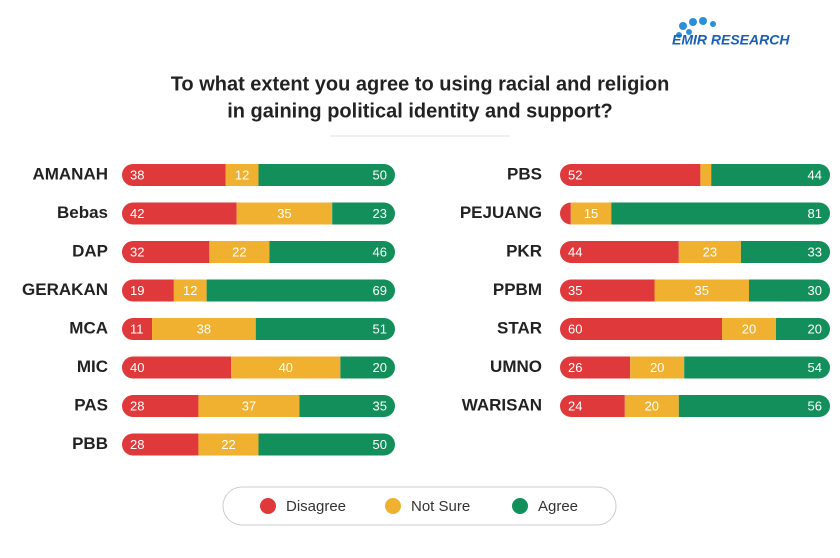  I want to click on value-label: 50, so click(380, 174).